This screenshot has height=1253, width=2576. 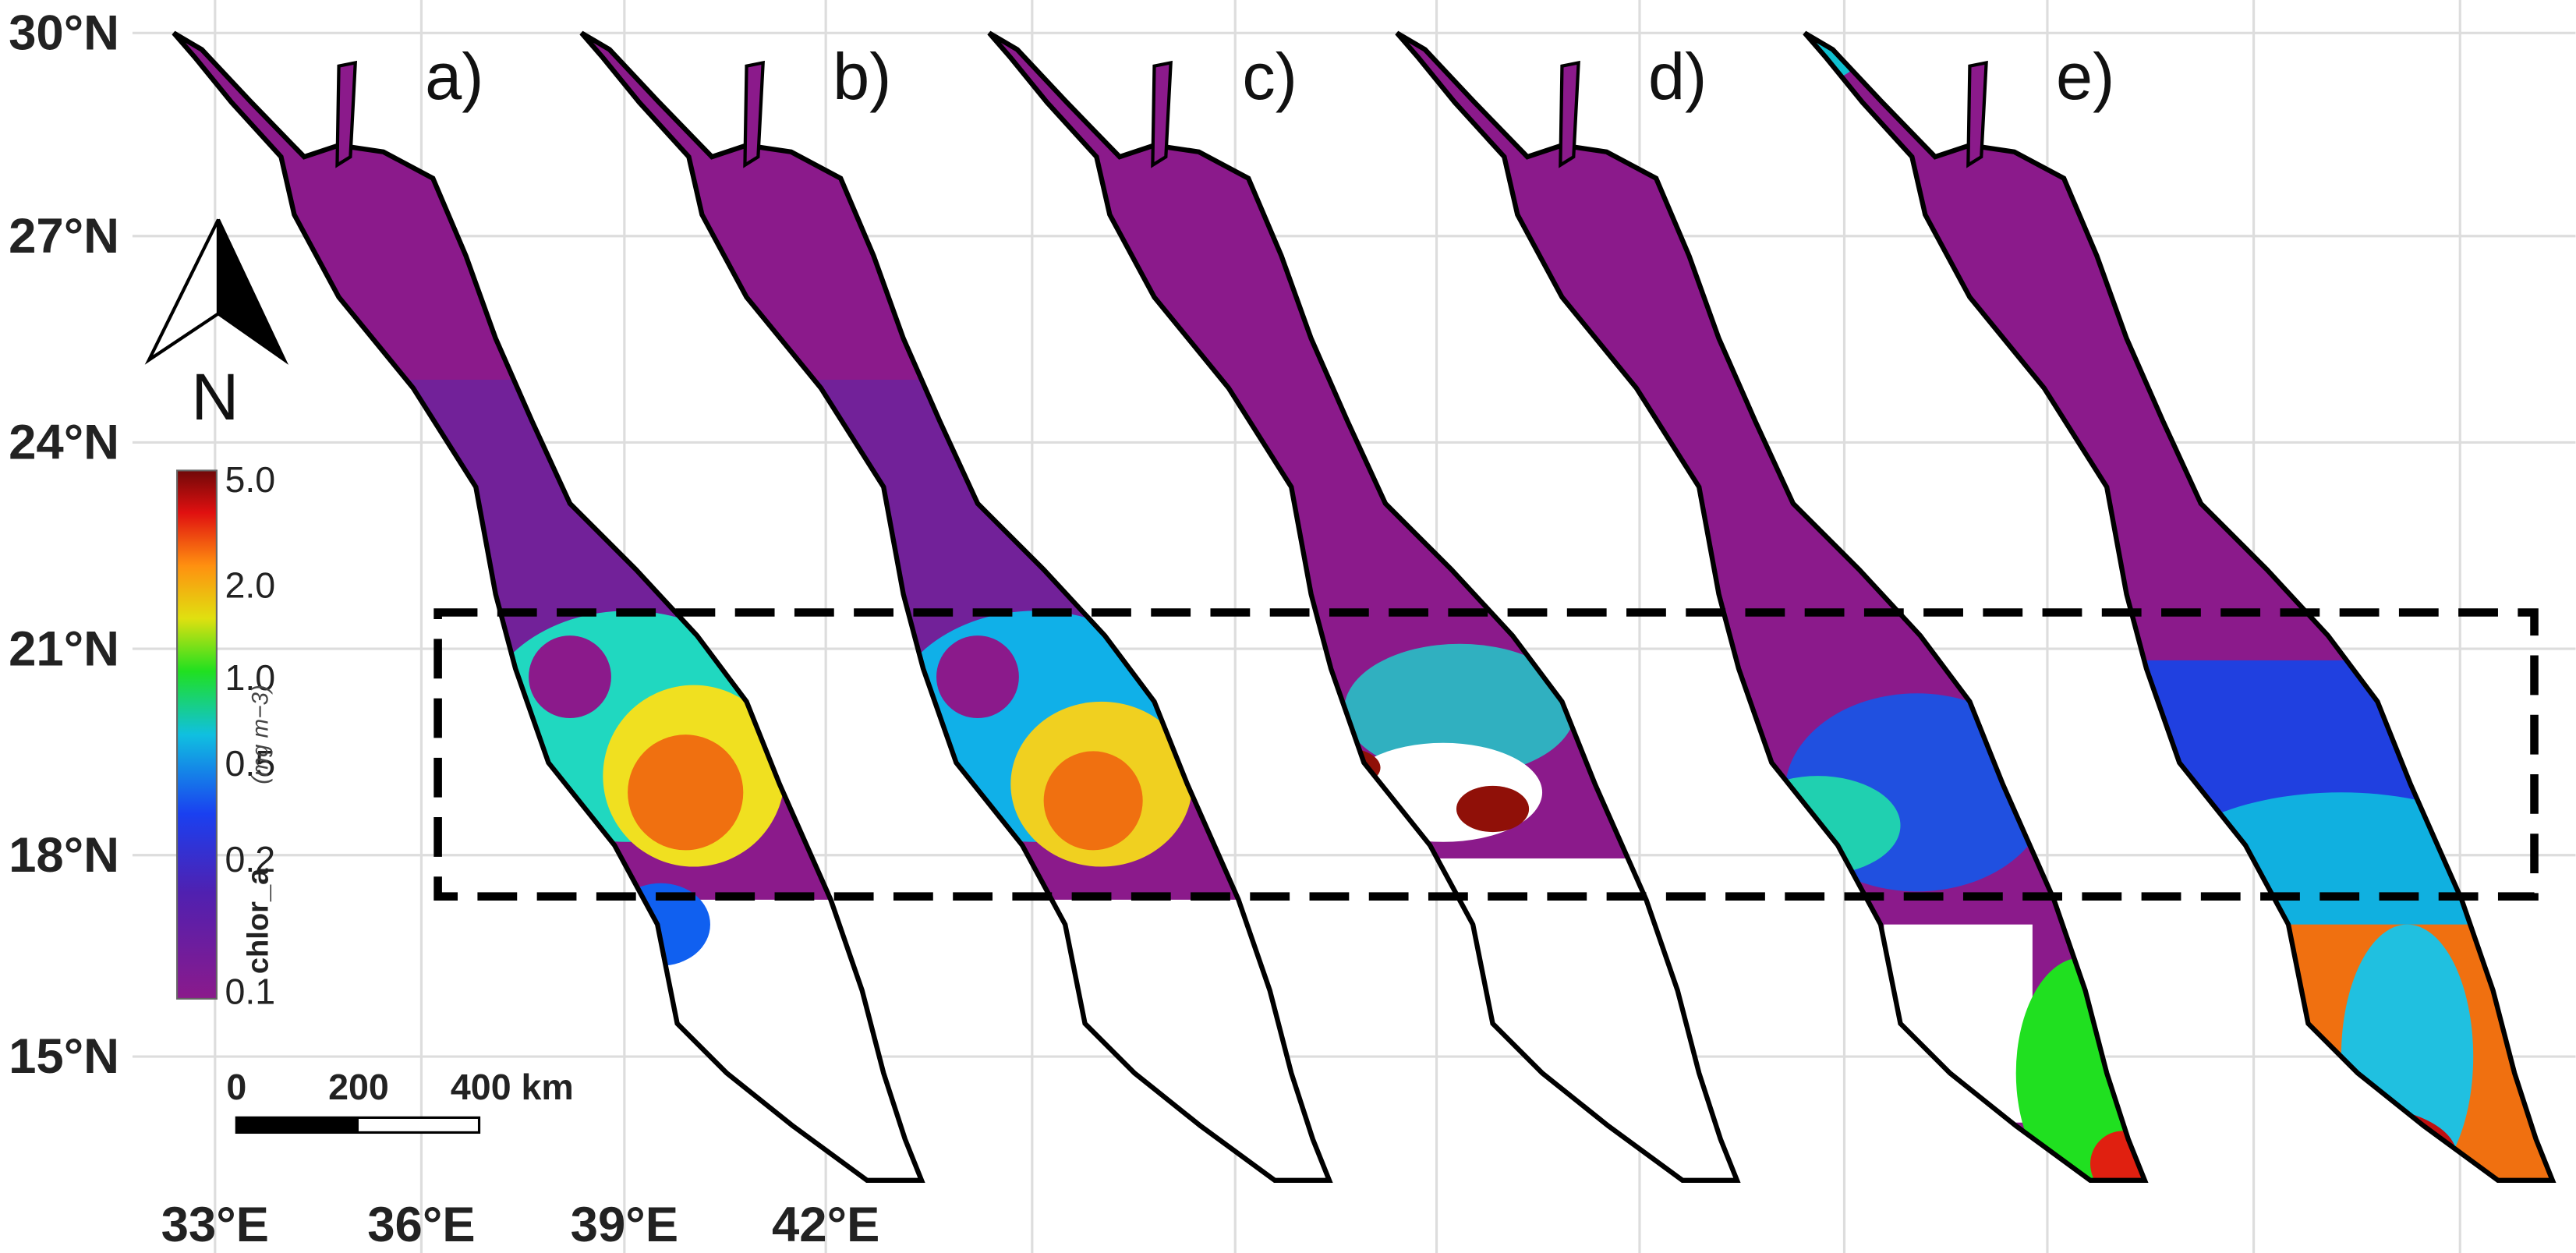 What do you see at coordinates (64, 443) in the screenshot?
I see `lat-label: 24°N` at bounding box center [64, 443].